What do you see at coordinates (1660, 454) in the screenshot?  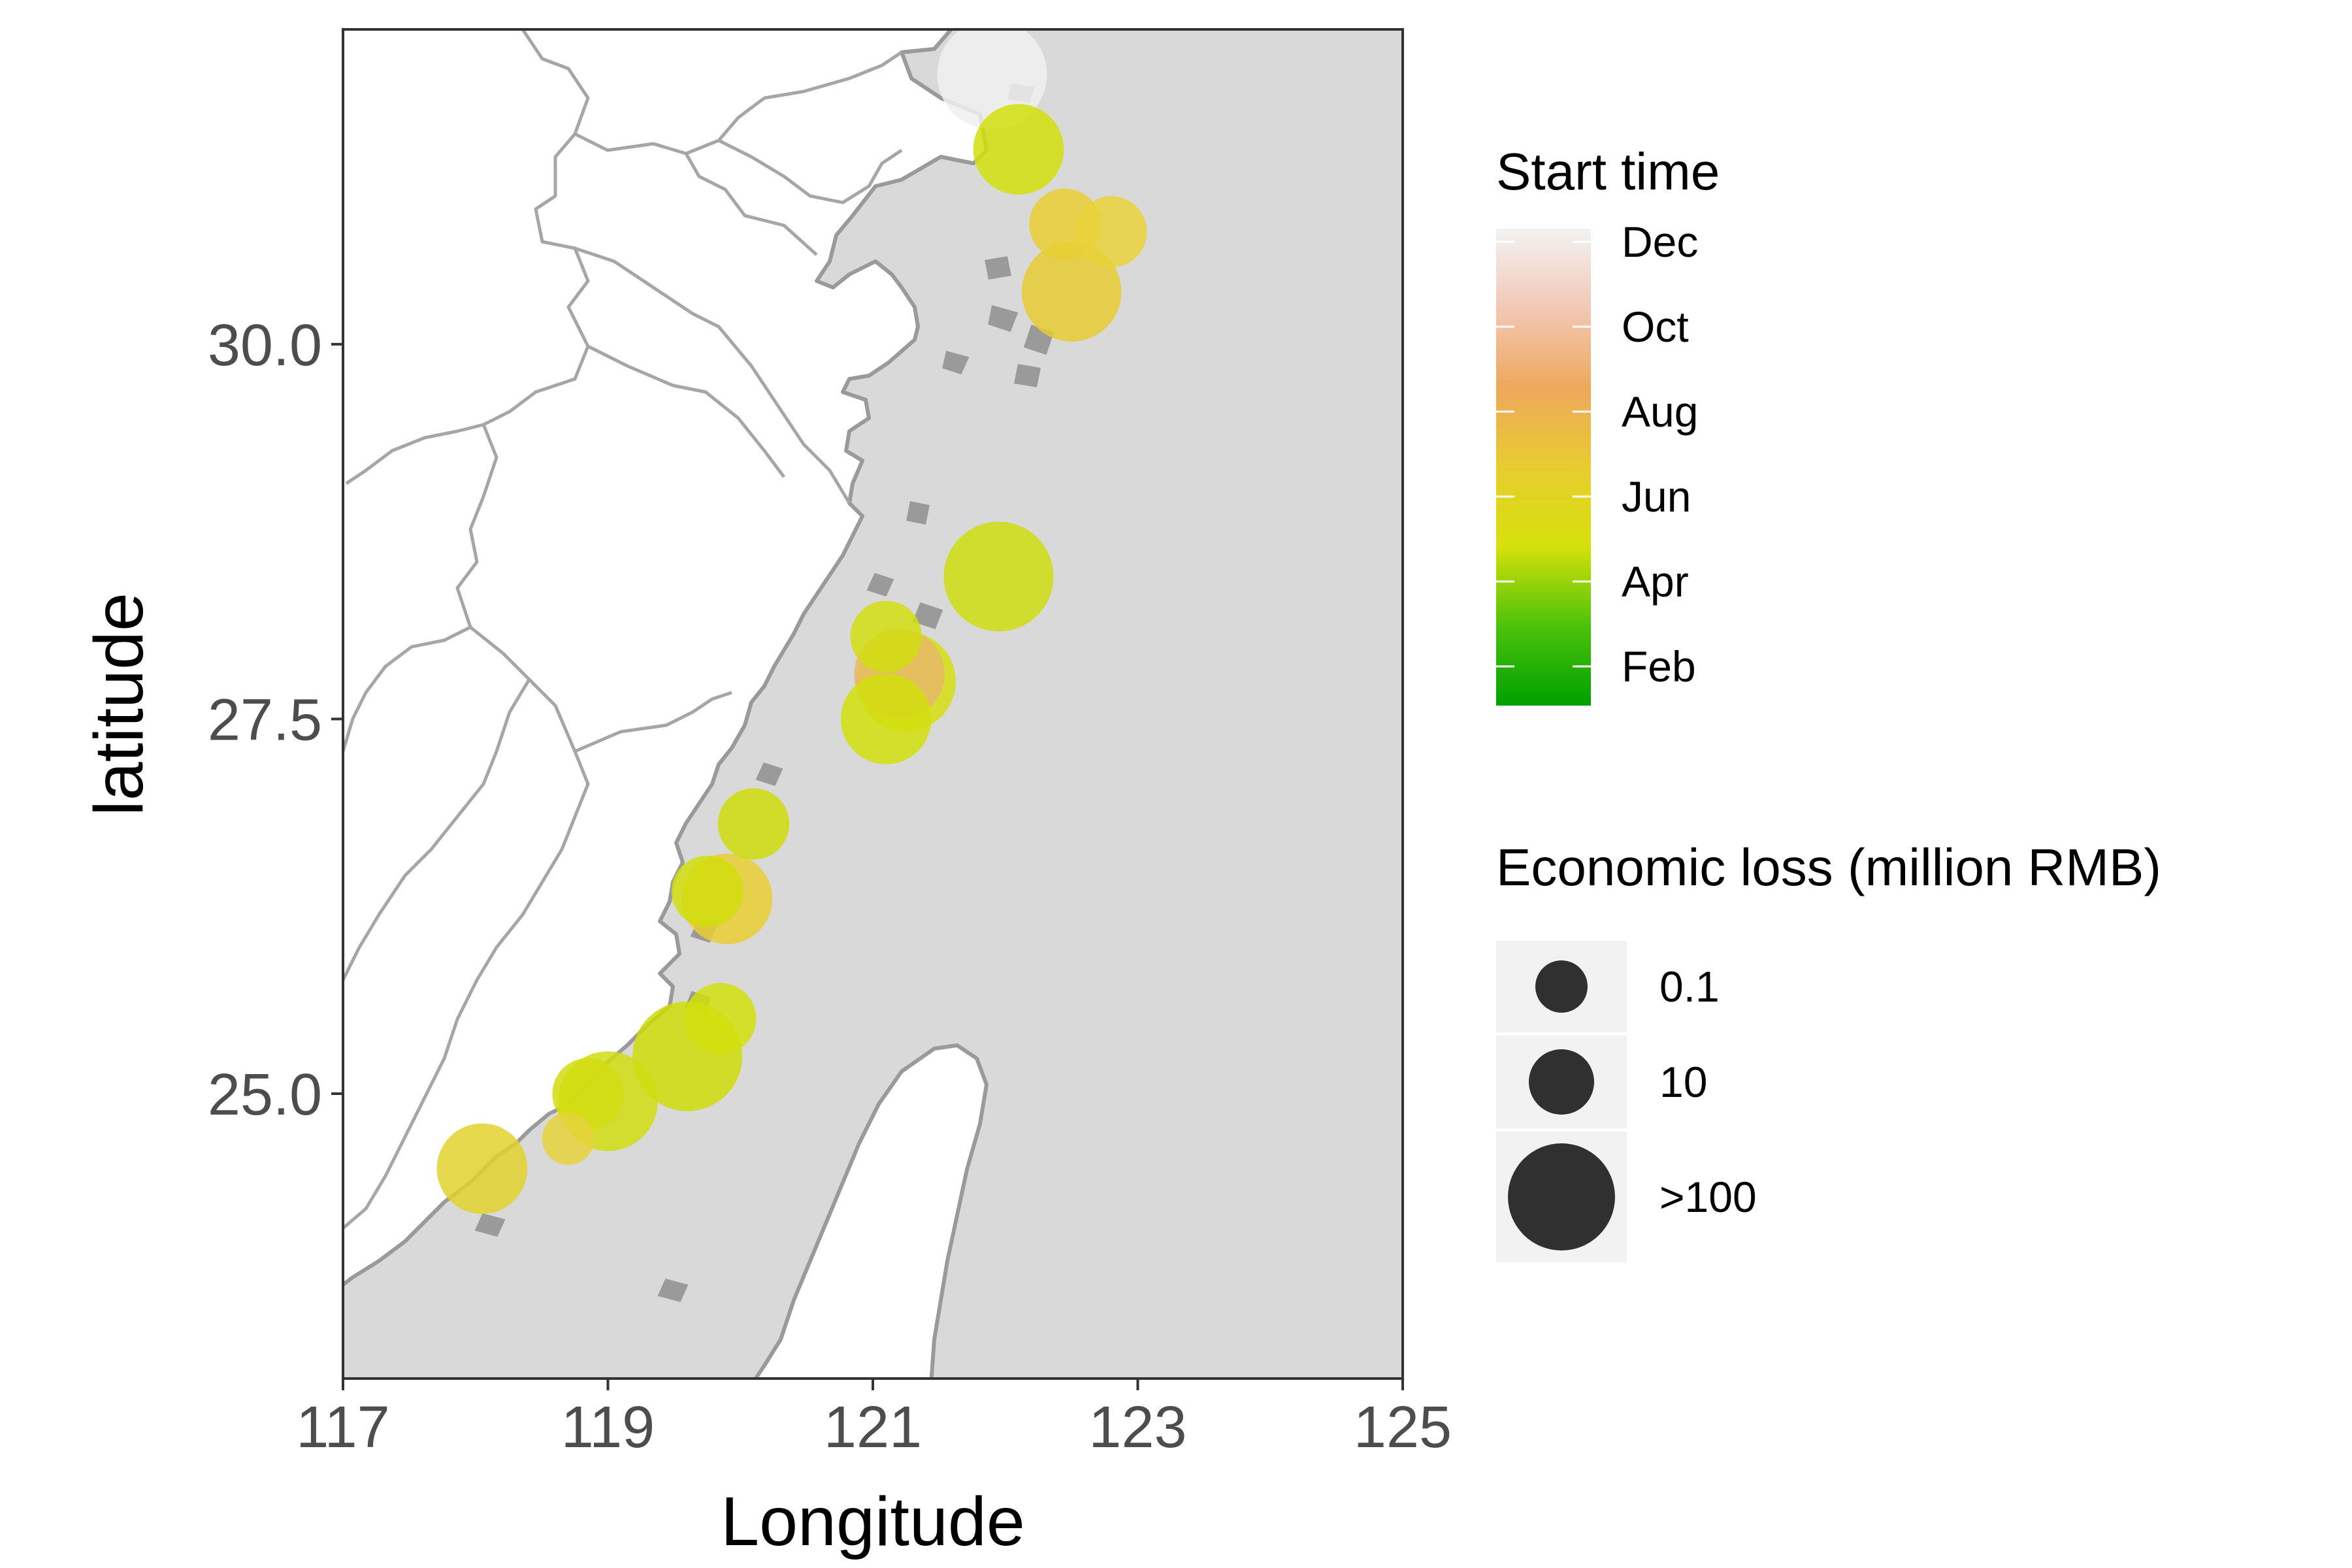 I see `colorbar-labels: Dec Oct Aug Jun Apr Feb` at bounding box center [1660, 454].